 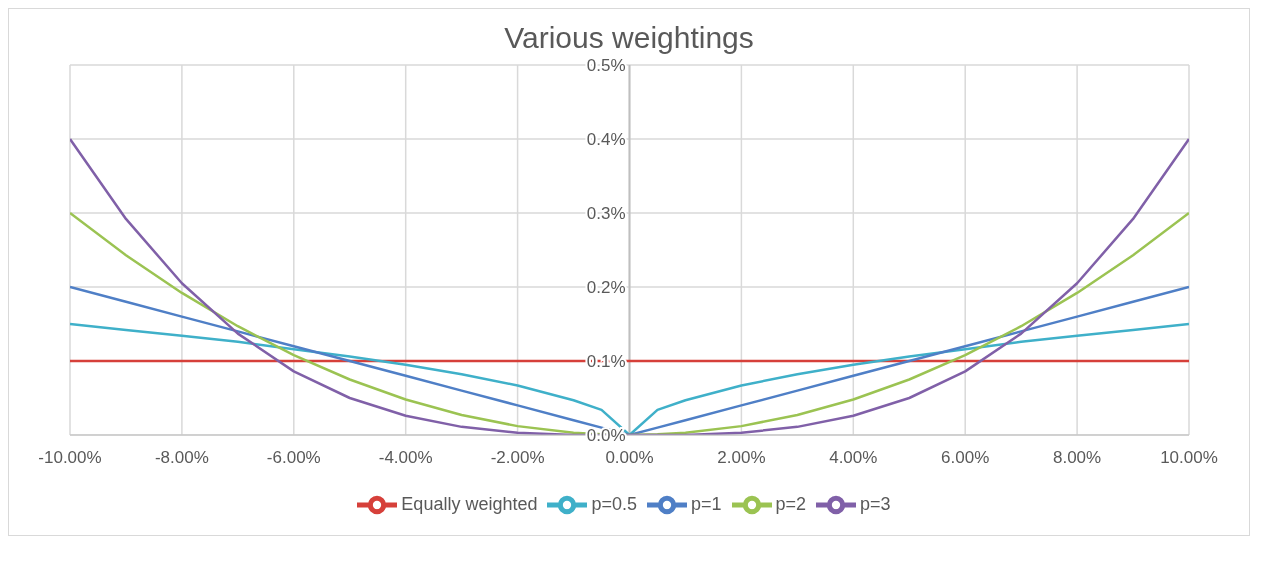 What do you see at coordinates (965, 458) in the screenshot?
I see `x-tick-label: 6.00%` at bounding box center [965, 458].